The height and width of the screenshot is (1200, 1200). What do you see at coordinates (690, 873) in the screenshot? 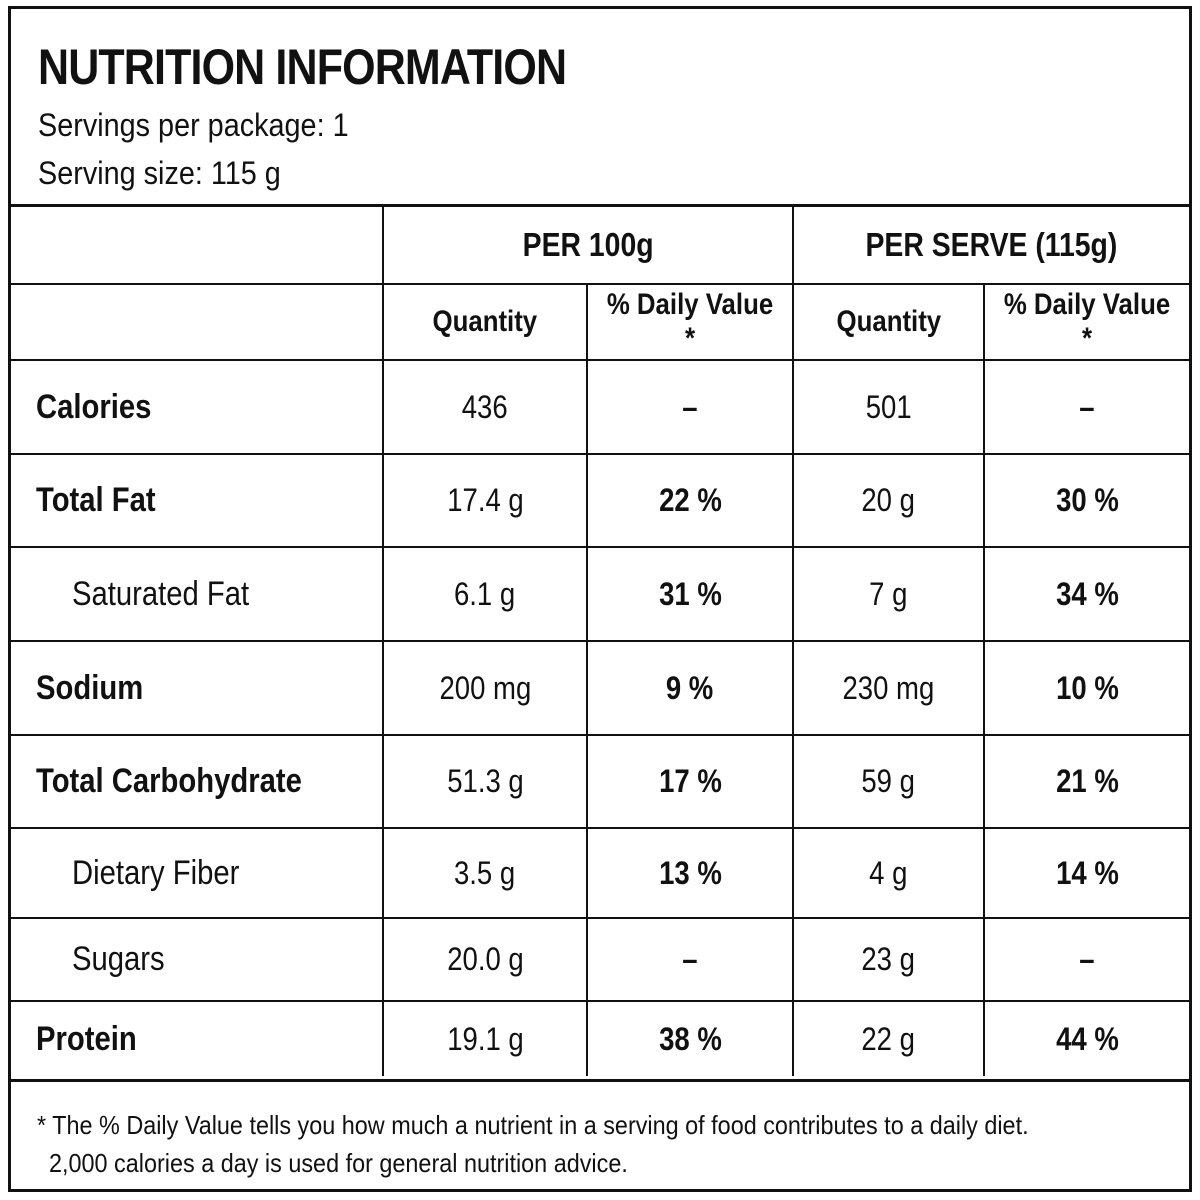
I see `daily-value-cell: 13 %` at bounding box center [690, 873].